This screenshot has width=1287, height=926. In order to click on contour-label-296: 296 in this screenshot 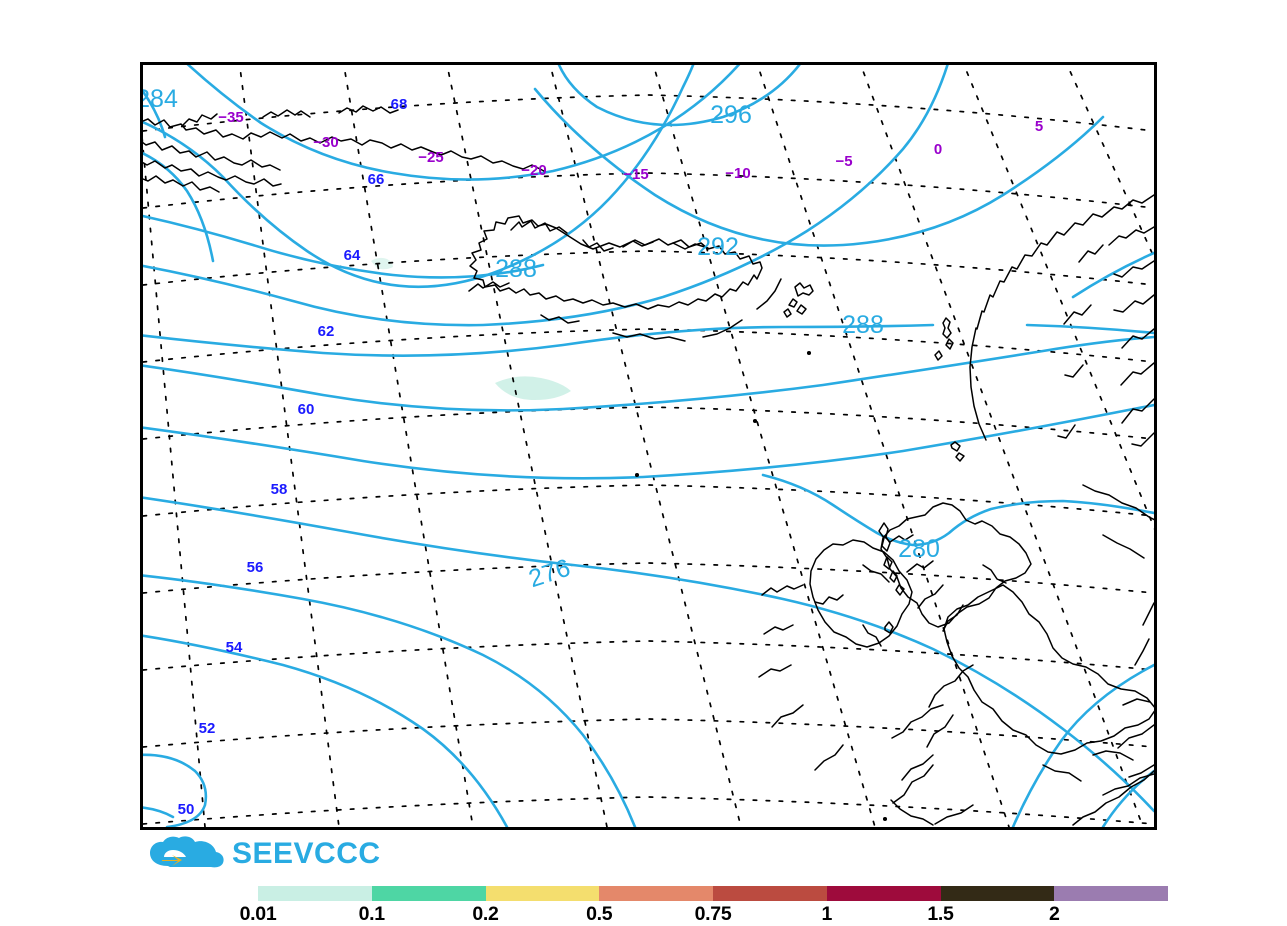, I will do `click(731, 115)`.